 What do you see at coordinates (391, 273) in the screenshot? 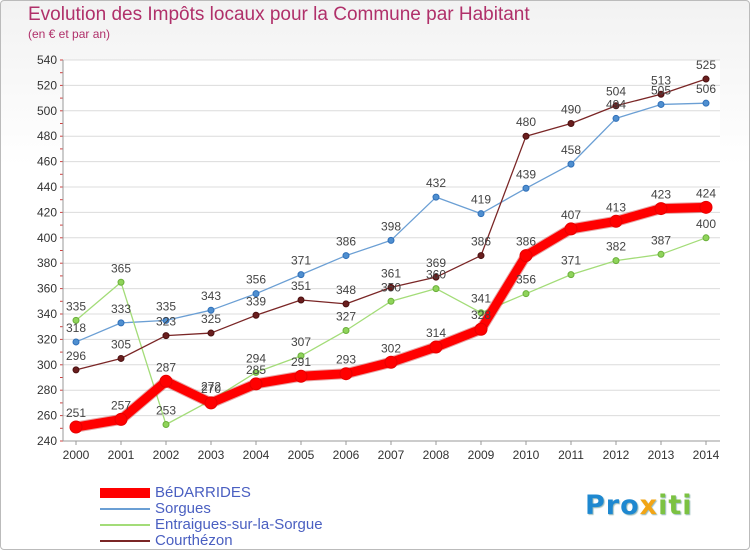
I see `data-label: 361` at bounding box center [391, 273].